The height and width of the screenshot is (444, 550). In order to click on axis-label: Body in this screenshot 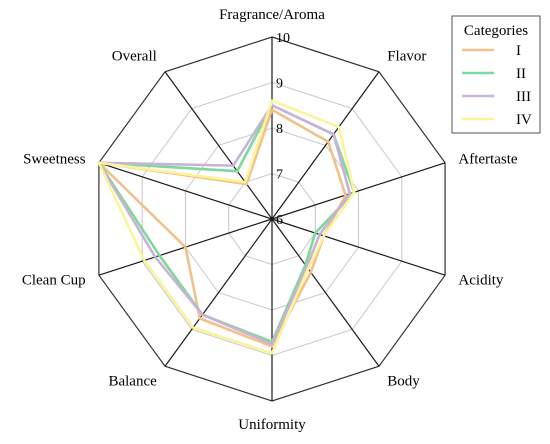, I will do `click(403, 382)`.